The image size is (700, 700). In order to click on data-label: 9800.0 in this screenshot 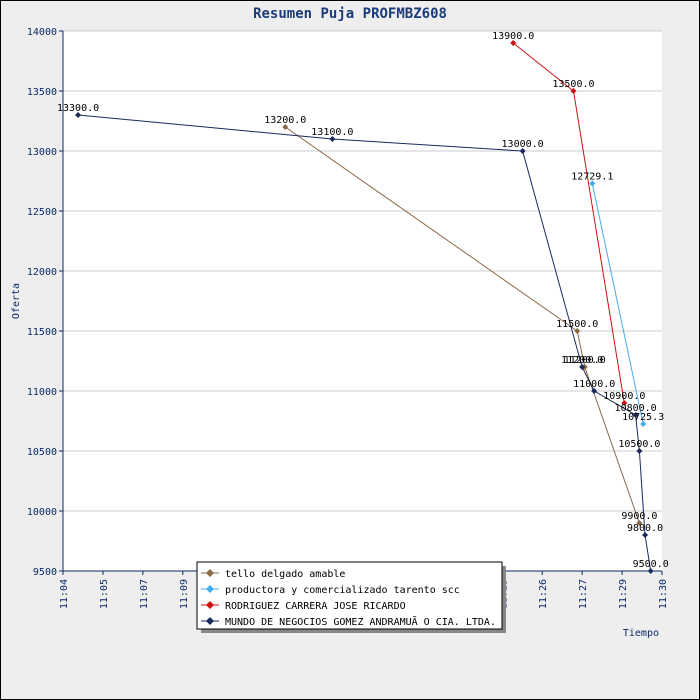, I will do `click(645, 528)`.